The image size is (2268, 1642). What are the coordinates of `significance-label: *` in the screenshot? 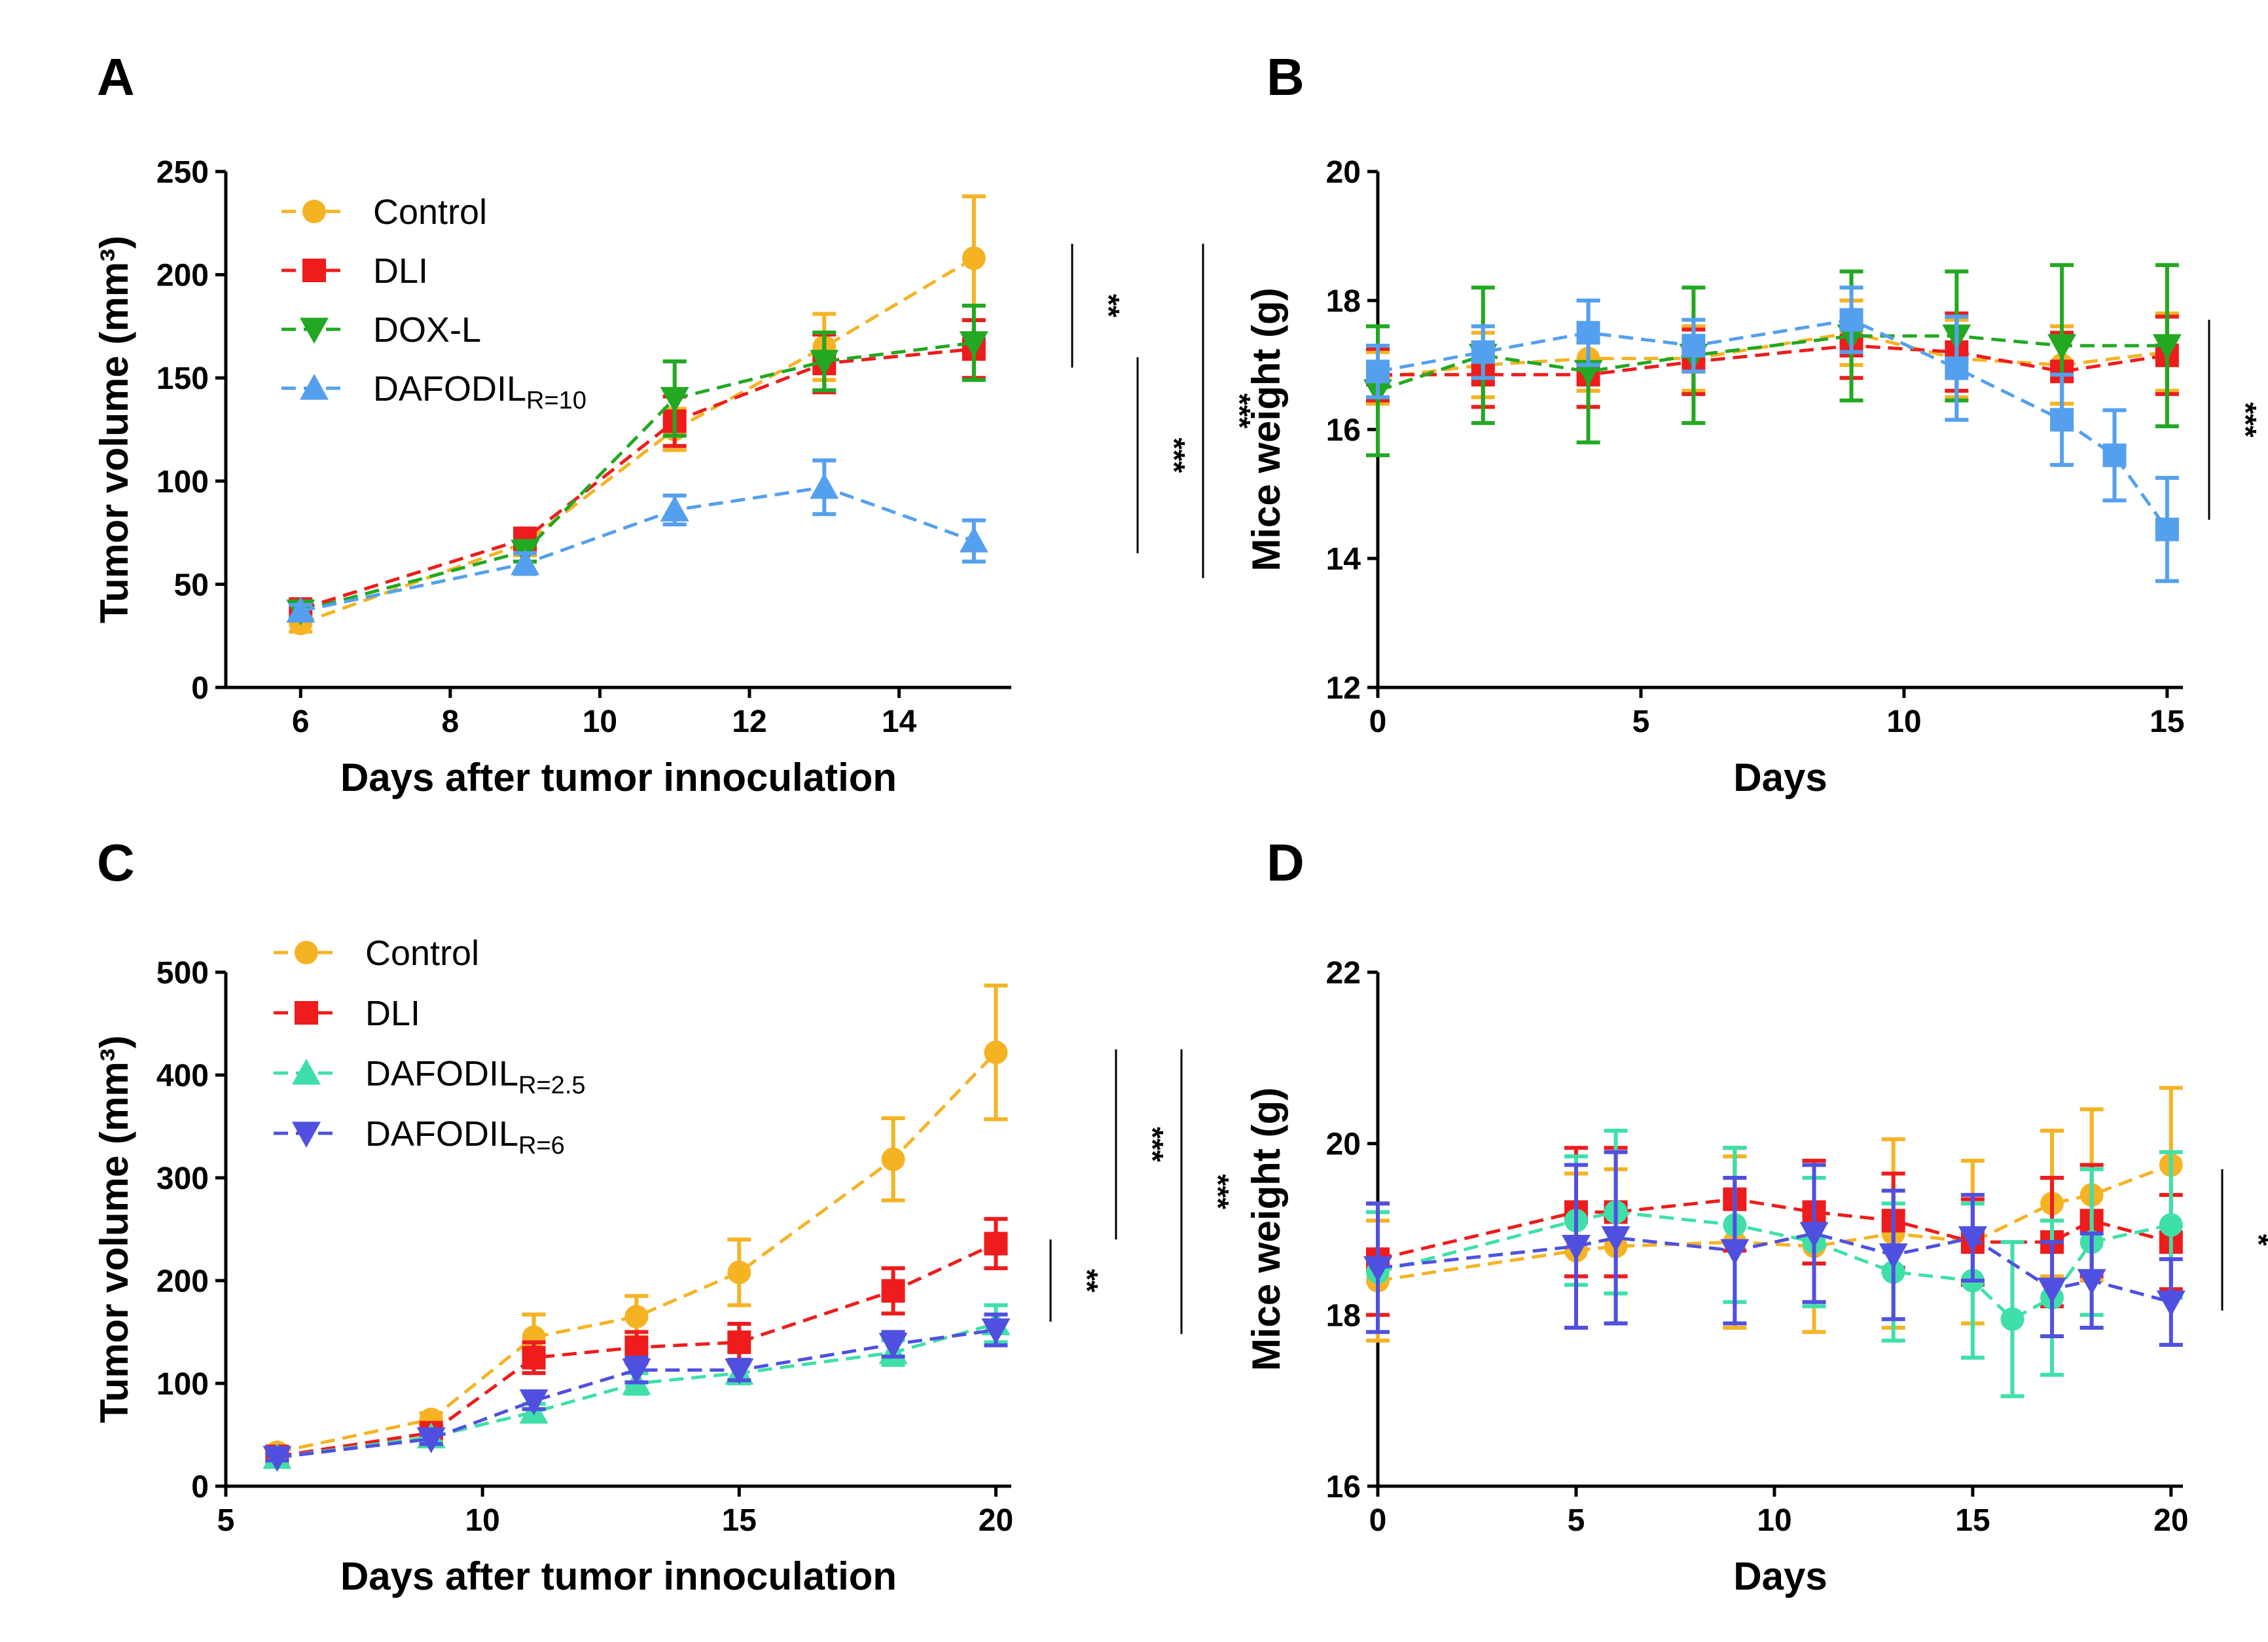 It's located at (2255, 1240).